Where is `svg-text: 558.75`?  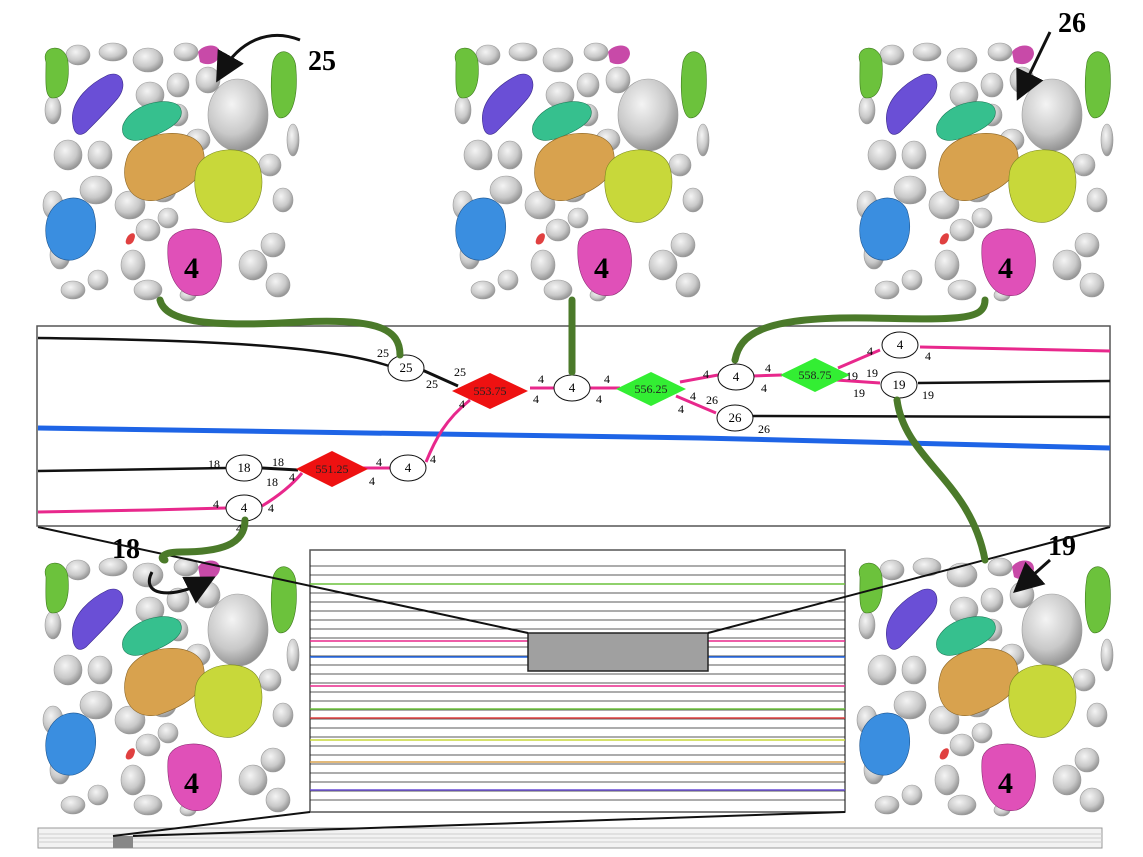
svg-text: 558.75 is located at coordinates (815, 375).